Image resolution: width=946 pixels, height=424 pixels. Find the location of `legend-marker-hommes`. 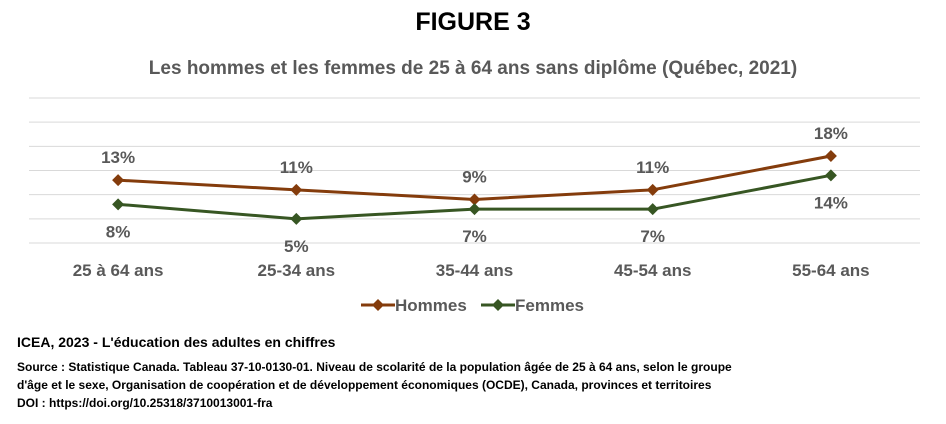

legend-marker-hommes is located at coordinates (378, 305).